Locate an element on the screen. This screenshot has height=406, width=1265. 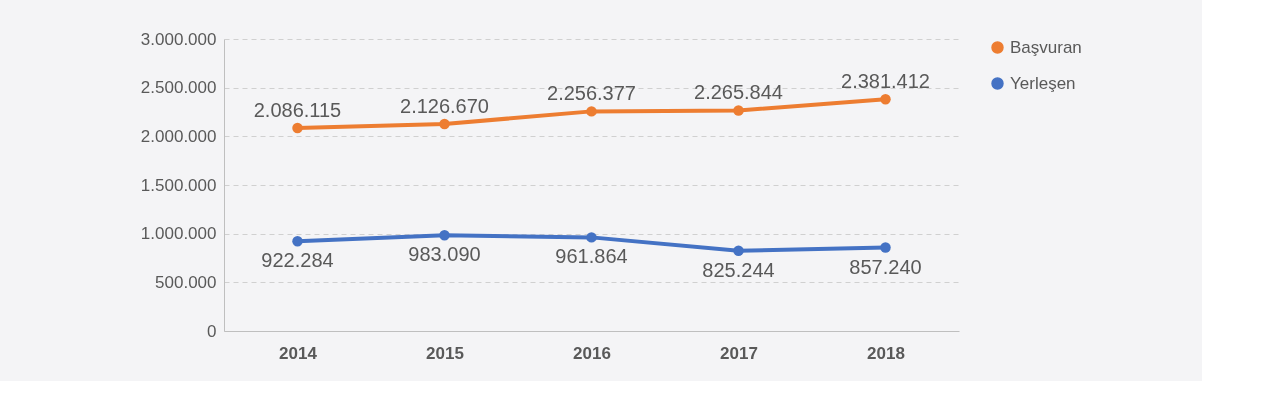
data-label: 2.265.844 is located at coordinates (738, 92).